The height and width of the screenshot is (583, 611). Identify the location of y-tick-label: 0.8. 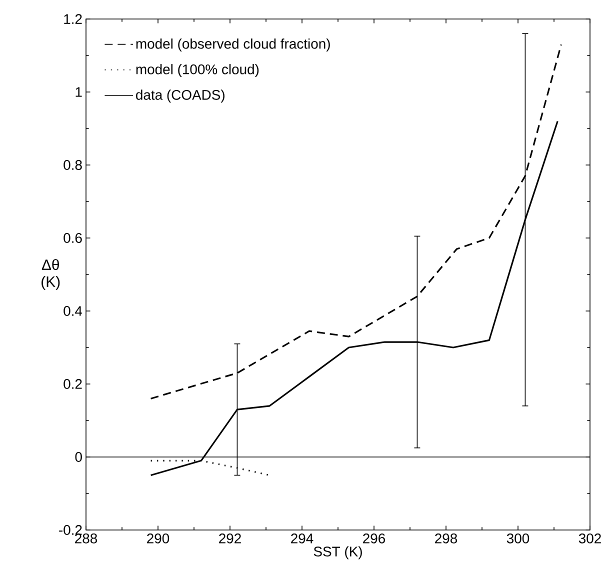
(73, 165).